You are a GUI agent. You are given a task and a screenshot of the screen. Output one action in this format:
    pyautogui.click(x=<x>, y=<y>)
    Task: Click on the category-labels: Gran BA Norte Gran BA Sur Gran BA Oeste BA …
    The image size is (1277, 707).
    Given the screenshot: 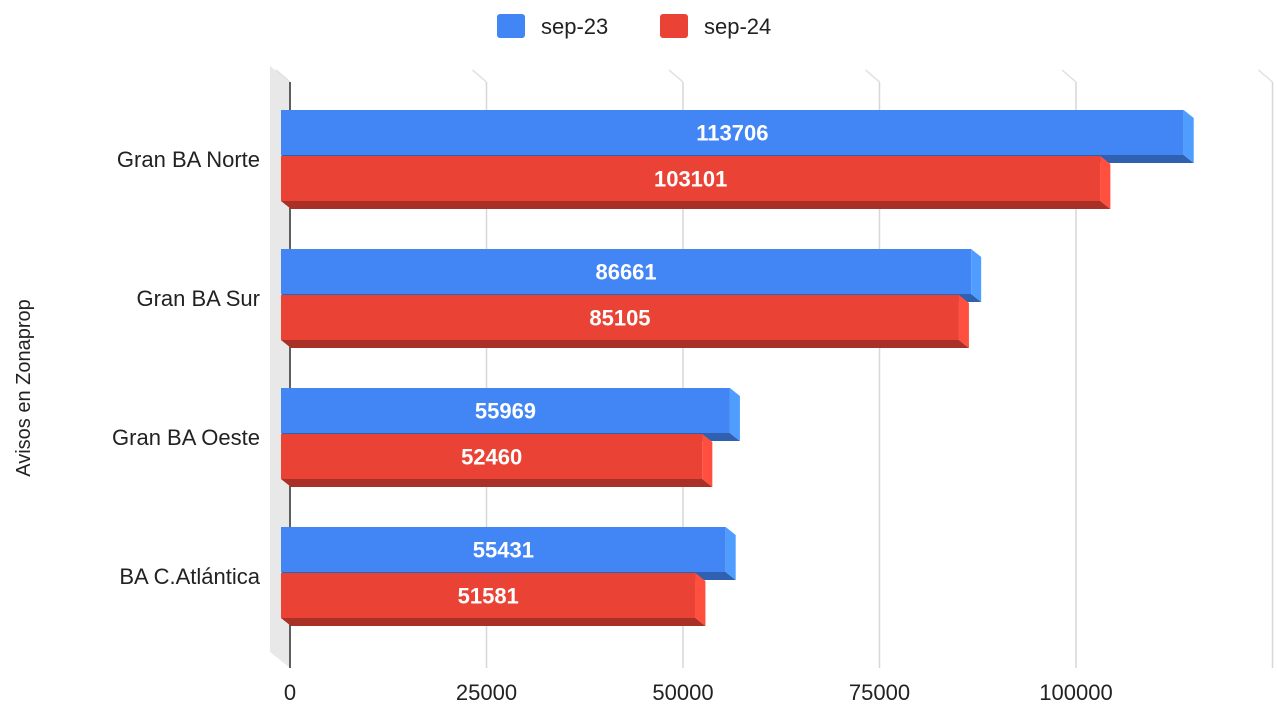 What is the action you would take?
    pyautogui.click(x=186, y=368)
    